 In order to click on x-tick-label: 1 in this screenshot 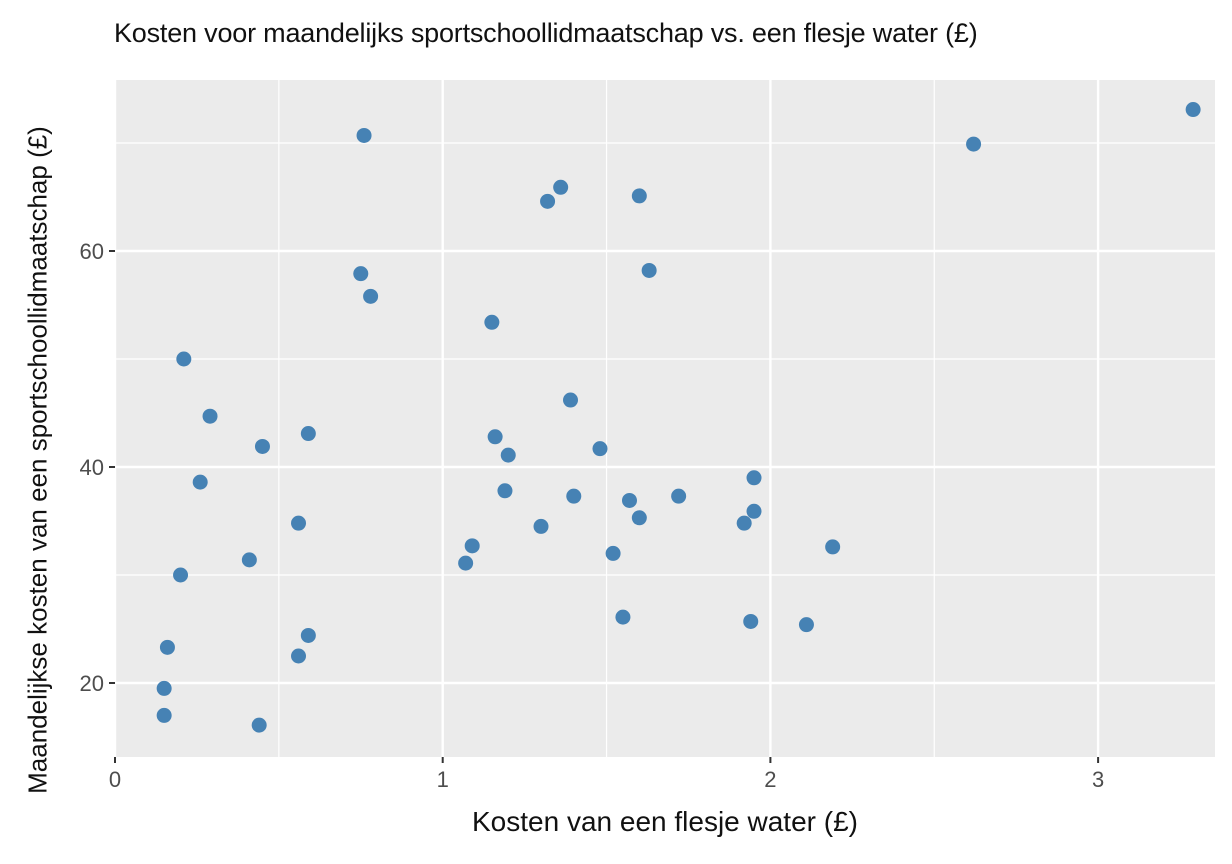, I will do `click(443, 779)`.